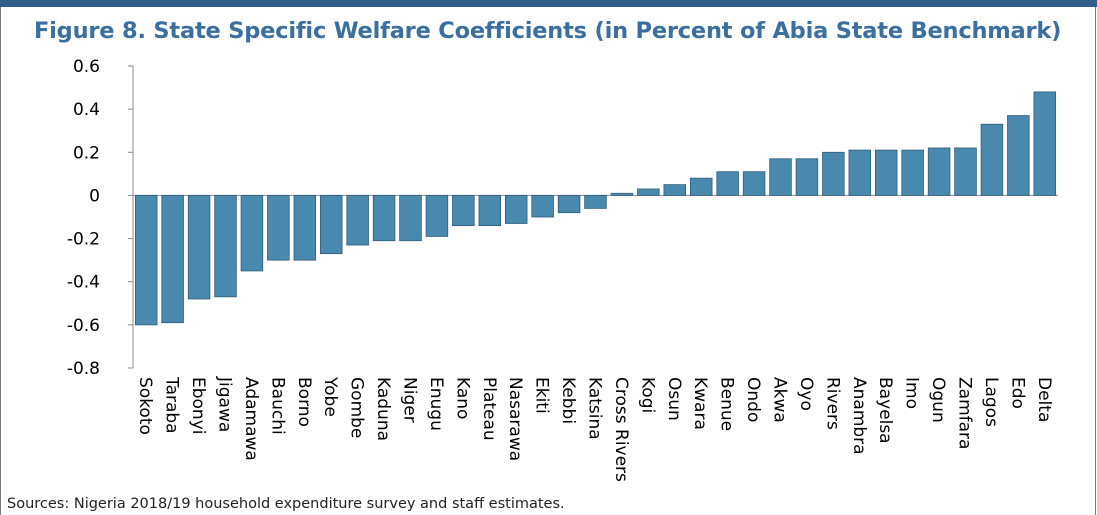 This screenshot has width=1097, height=515. Describe the element at coordinates (595, 202) in the screenshot. I see `bar-katsina` at that location.